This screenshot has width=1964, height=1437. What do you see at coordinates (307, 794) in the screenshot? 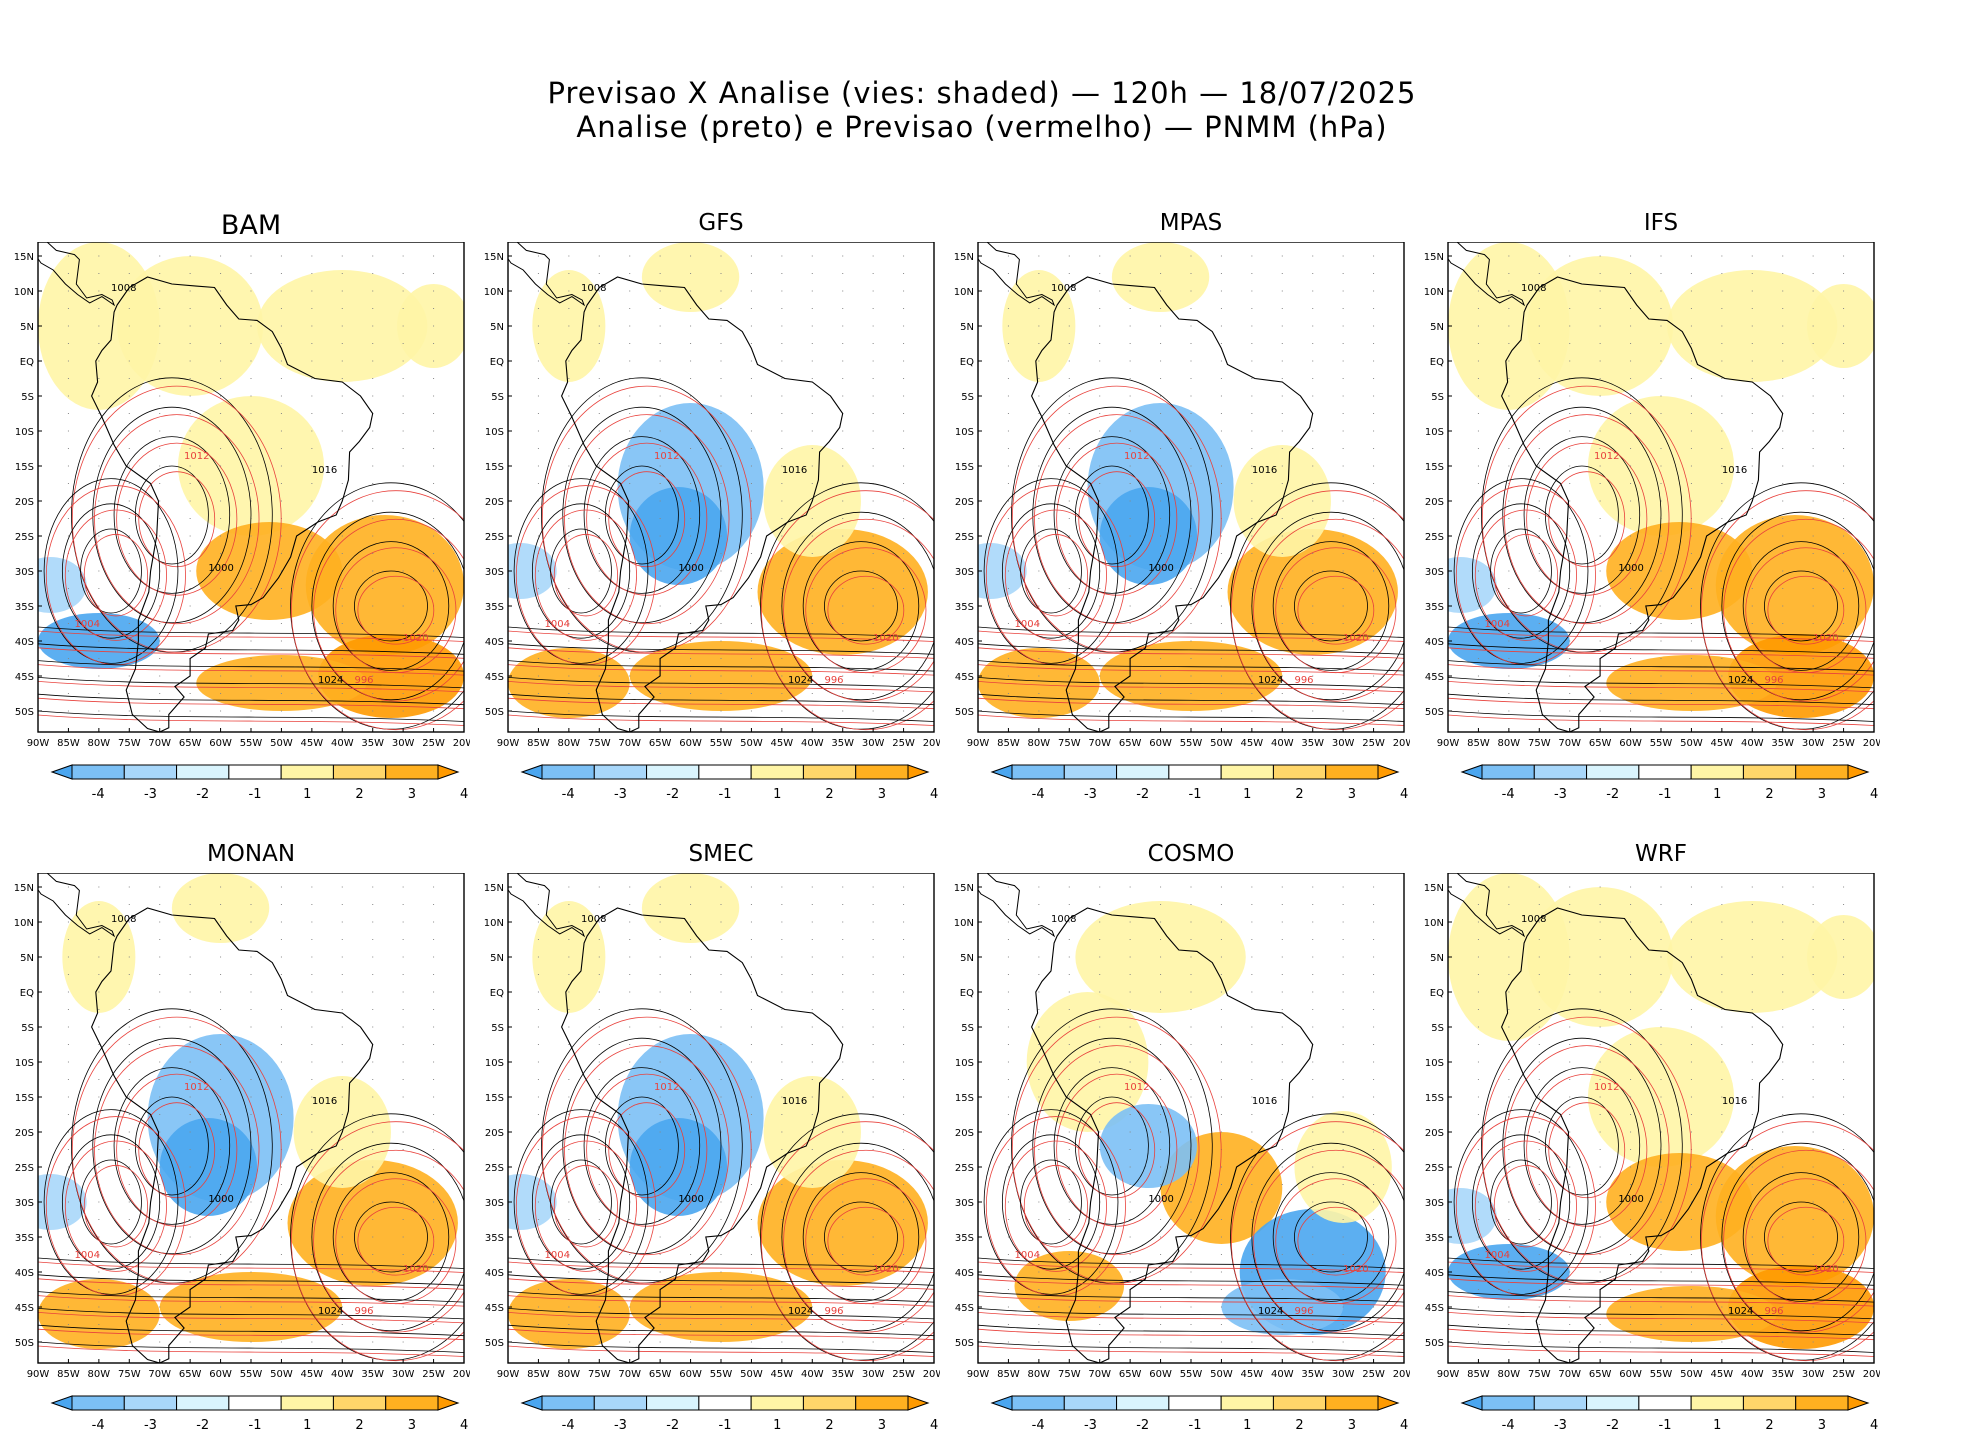
I see `panel-bam-colorbar-label: 1` at bounding box center [307, 794].